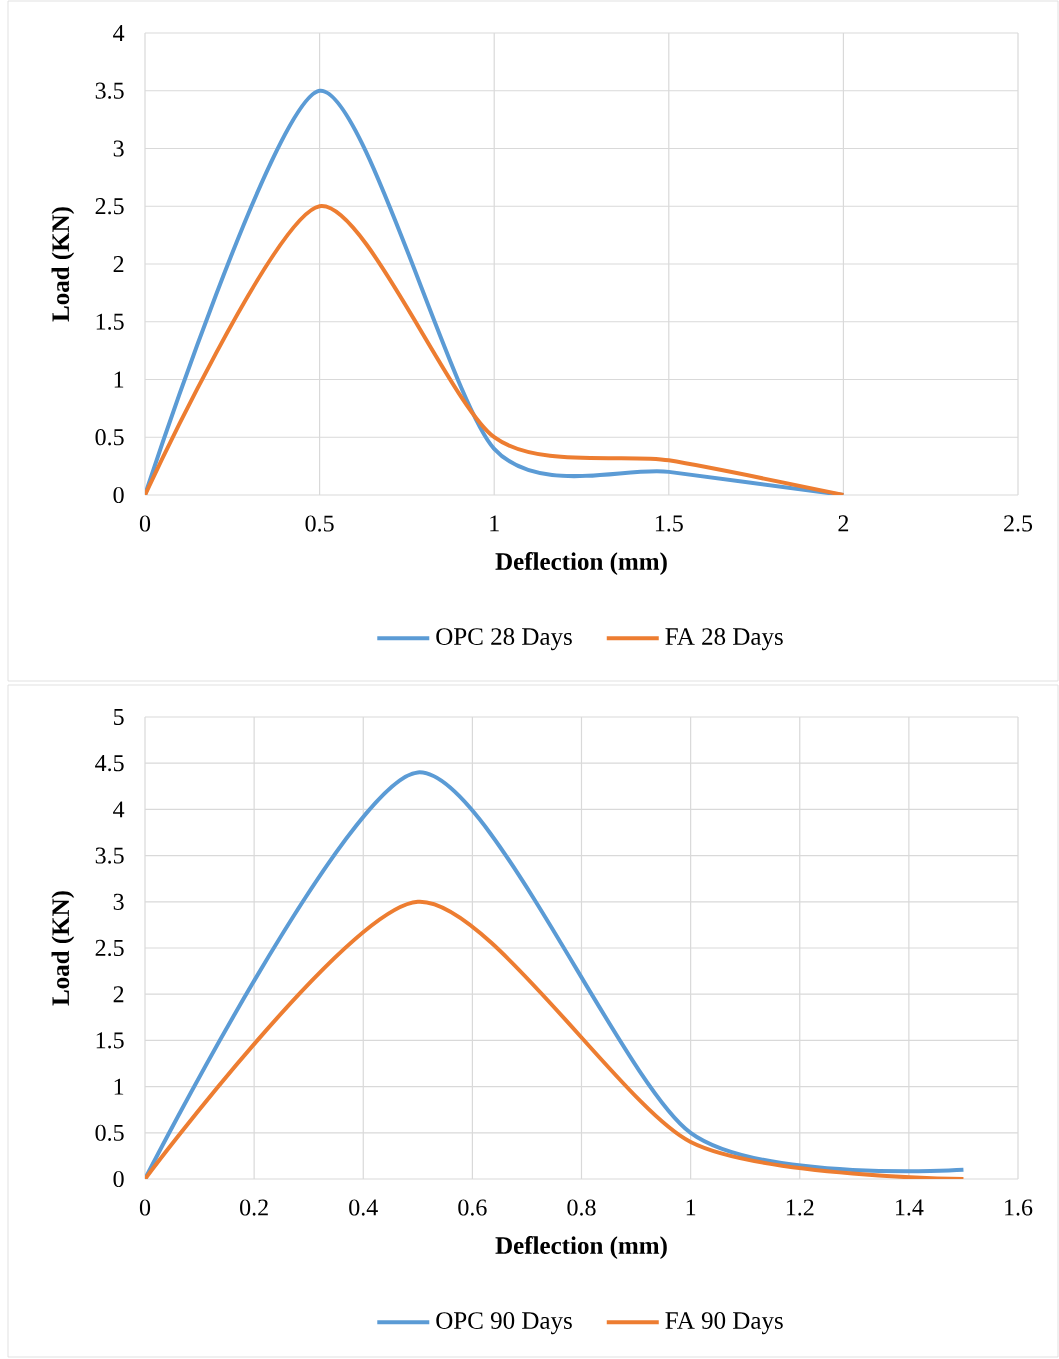  Describe the element at coordinates (724, 1323) in the screenshot. I see `legend-label: FA 90 Days` at that location.